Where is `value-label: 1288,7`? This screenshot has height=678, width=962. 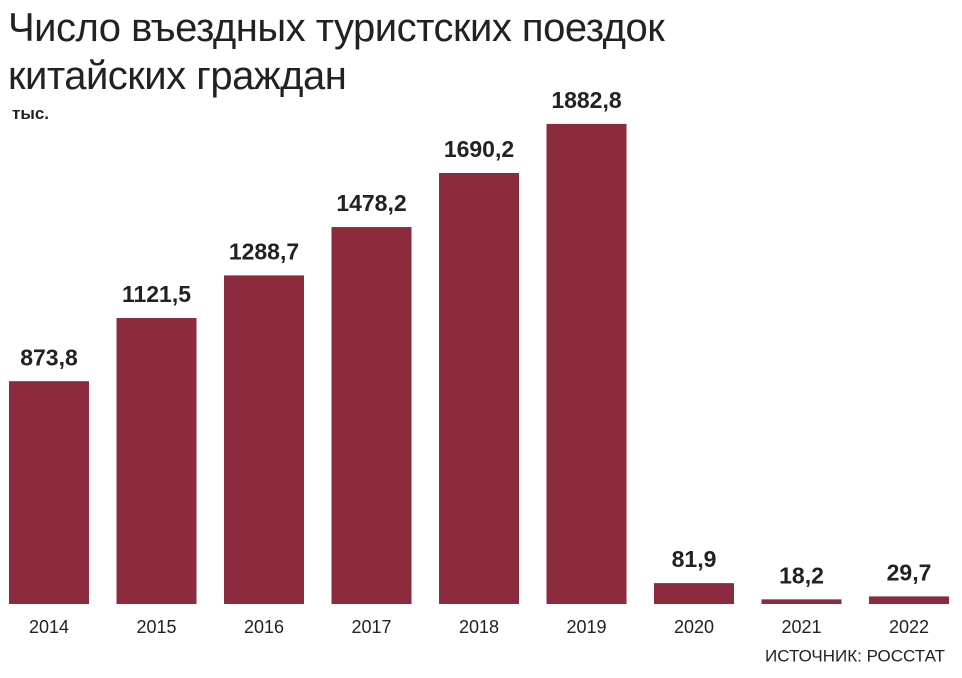 value-label: 1288,7 is located at coordinates (264, 251).